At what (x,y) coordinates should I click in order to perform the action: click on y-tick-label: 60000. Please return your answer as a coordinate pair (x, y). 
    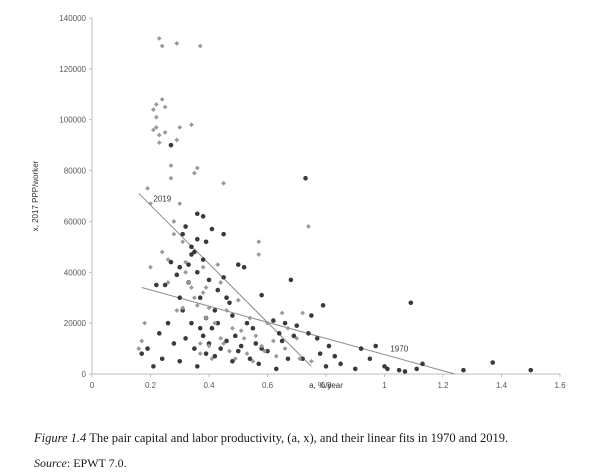
    Looking at the image, I should click on (75, 221).